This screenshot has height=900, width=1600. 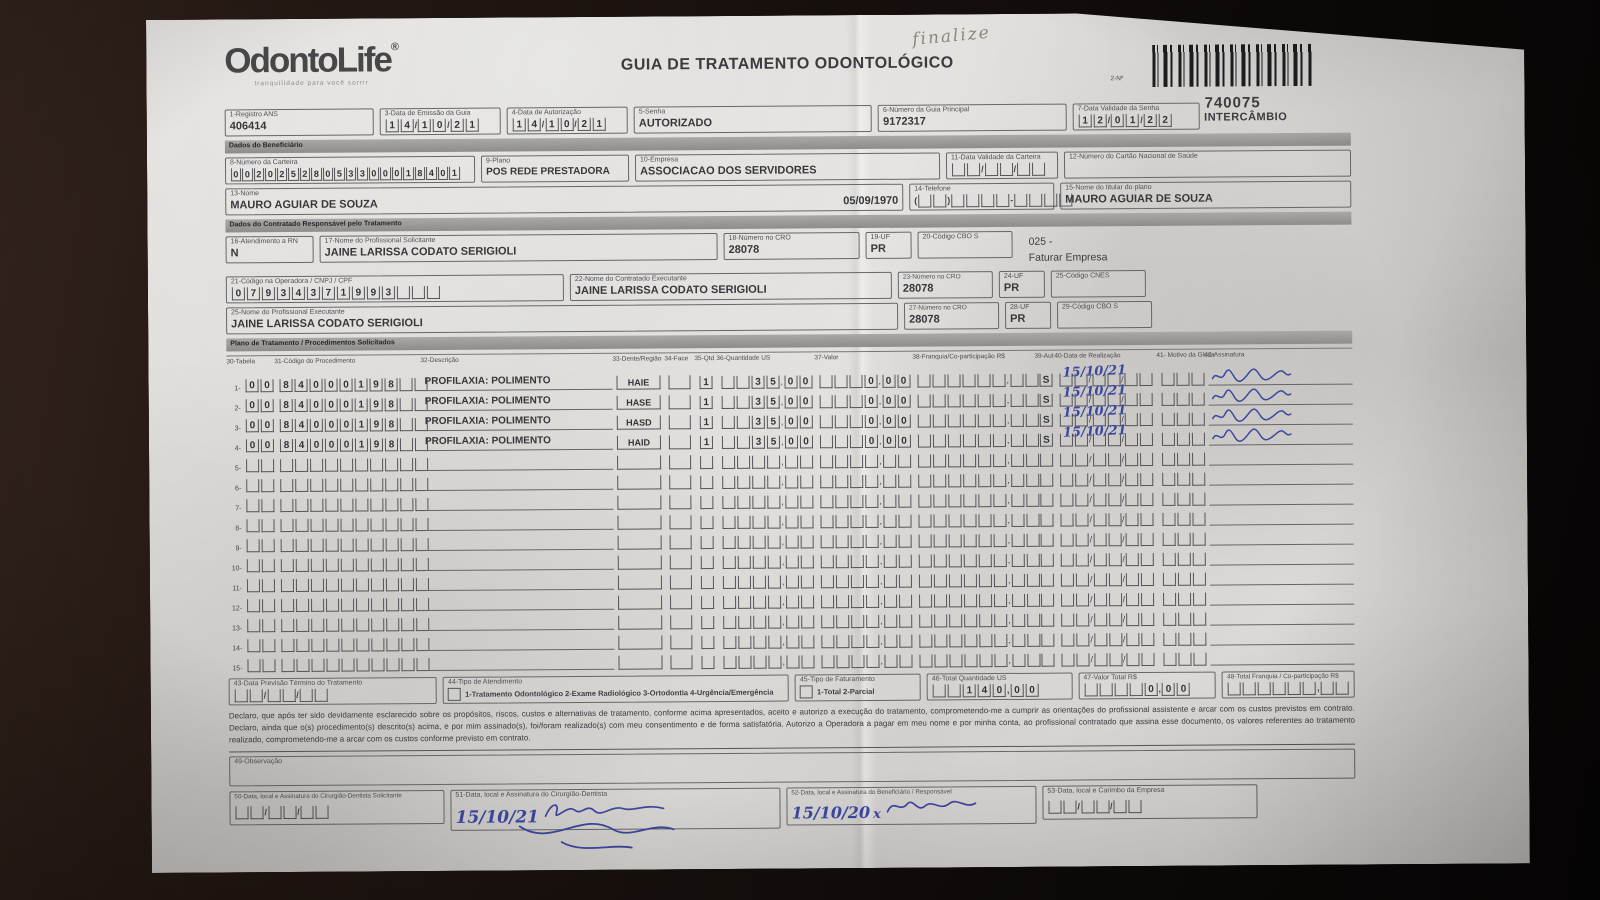 I want to click on field-data-emissao: 3-Data de Emissão da Guia 1 4/1 0/2 1, so click(x=440, y=122).